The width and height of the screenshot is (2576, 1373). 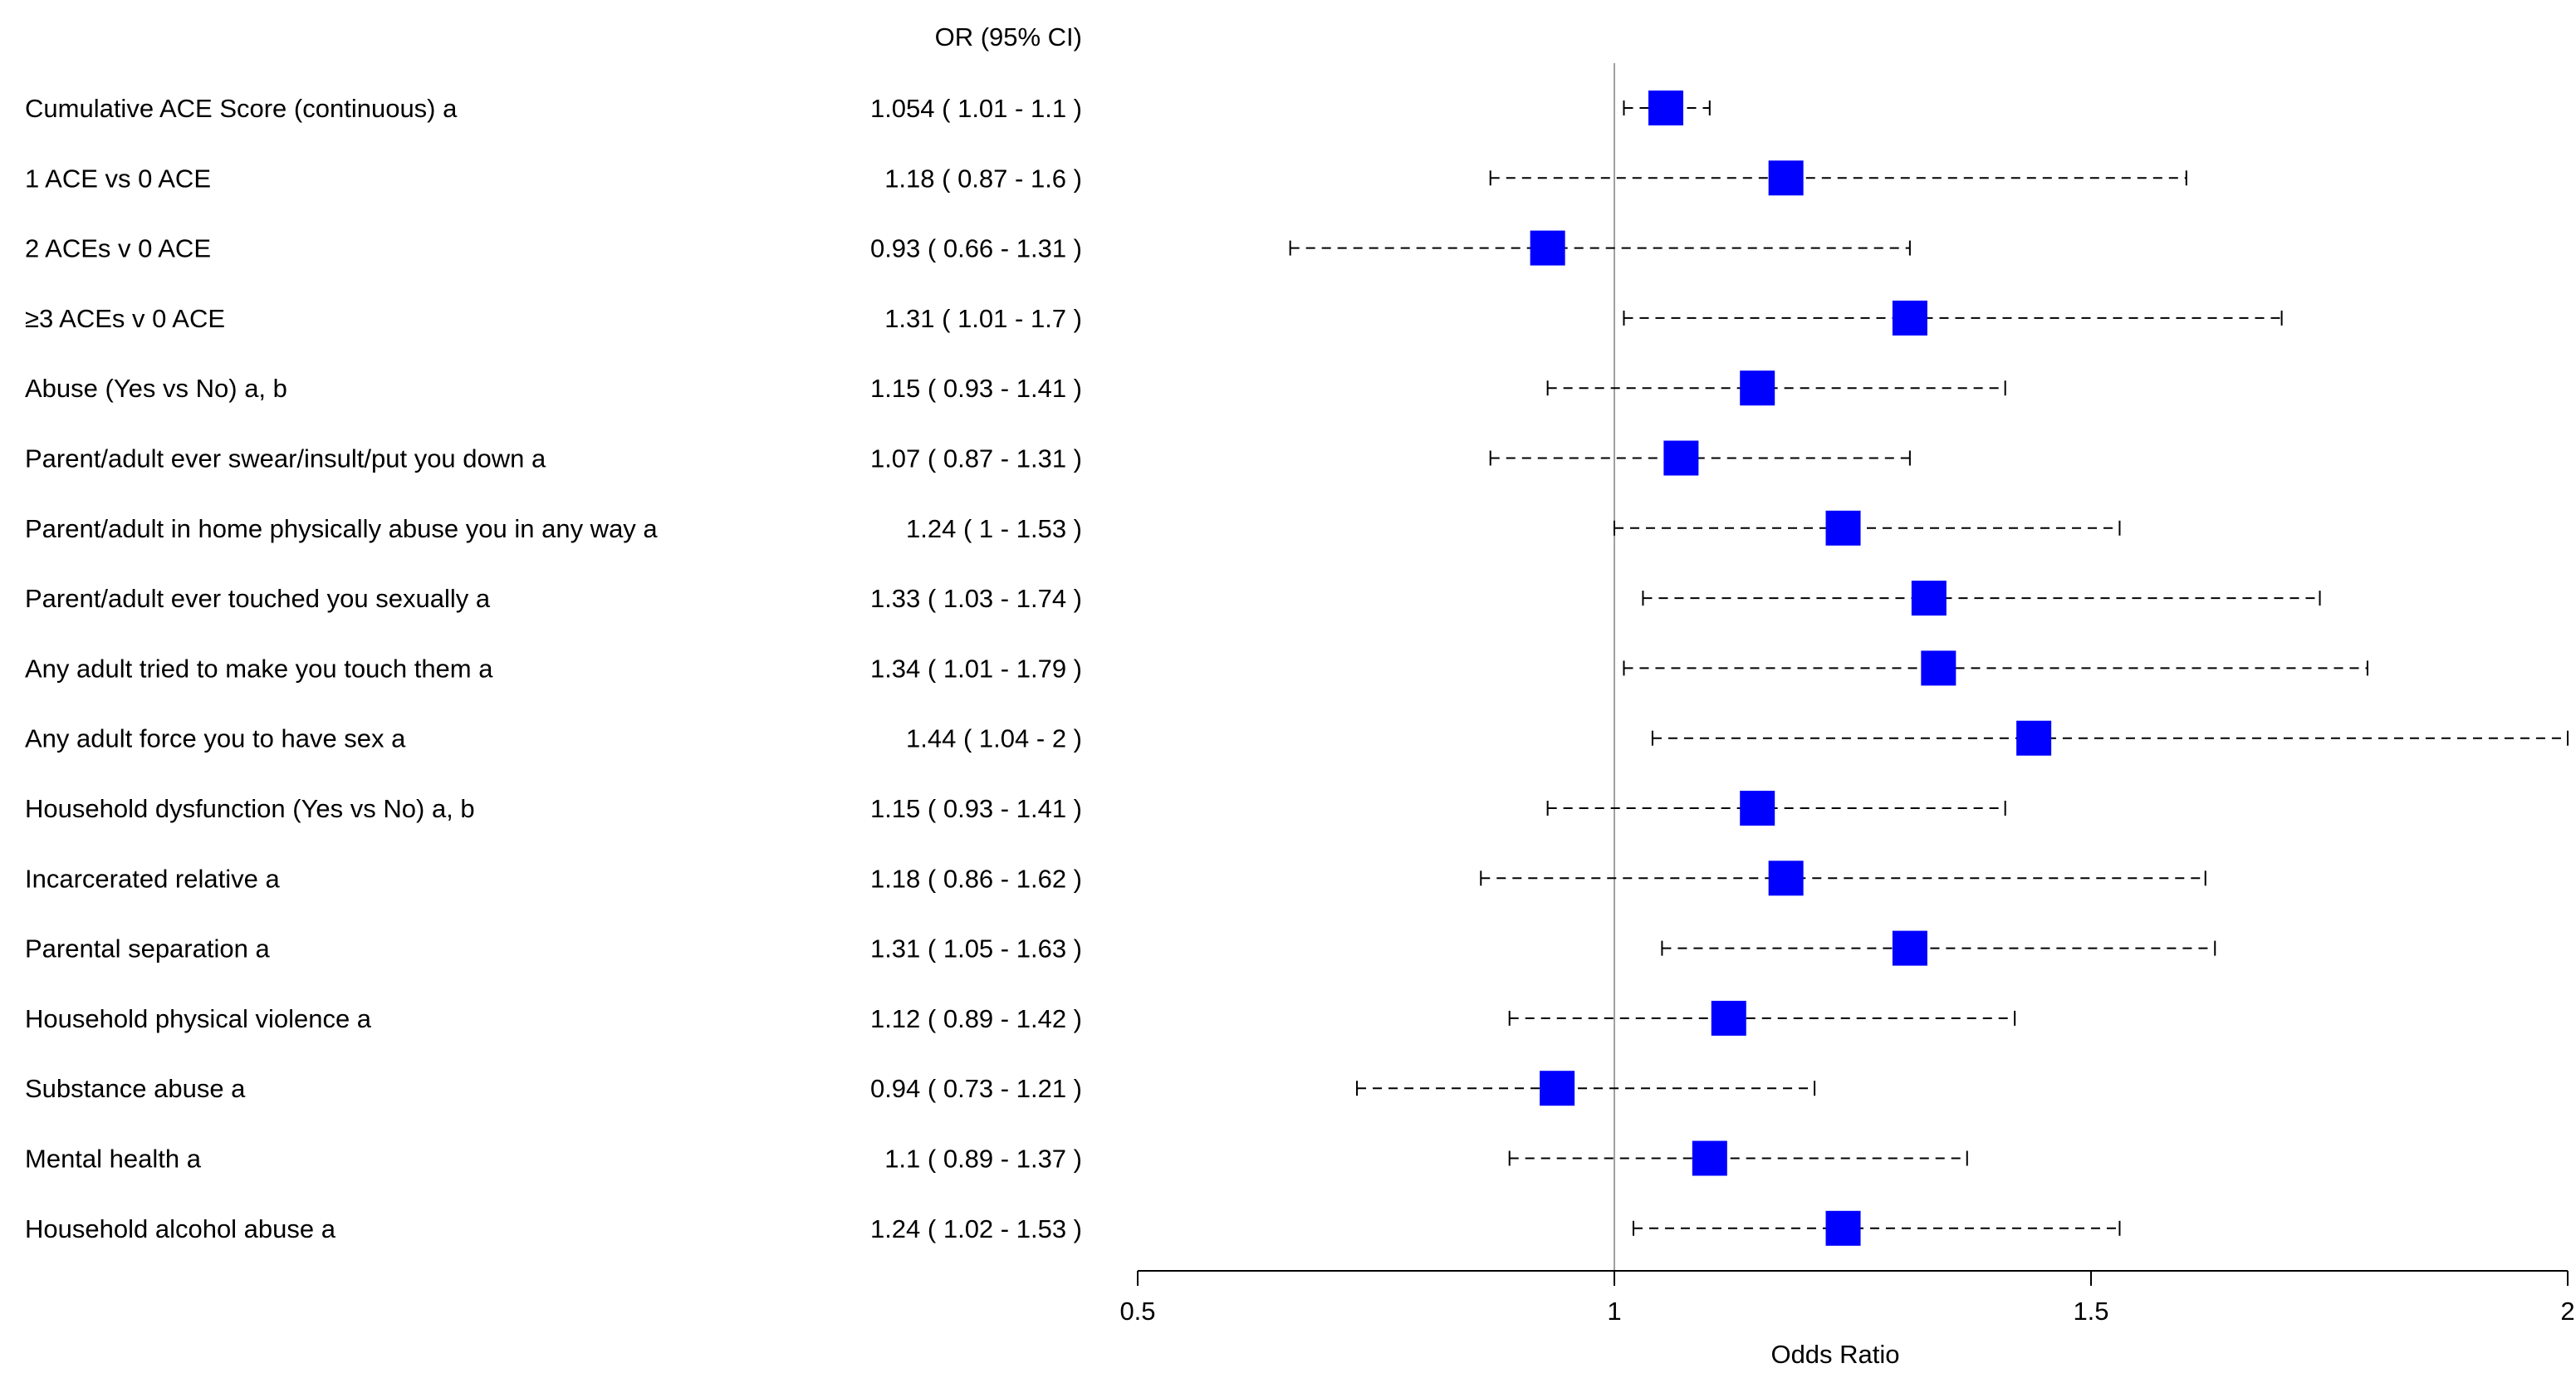 What do you see at coordinates (1009, 36) in the screenshot?
I see `ci-column-header: OR (95% CI)` at bounding box center [1009, 36].